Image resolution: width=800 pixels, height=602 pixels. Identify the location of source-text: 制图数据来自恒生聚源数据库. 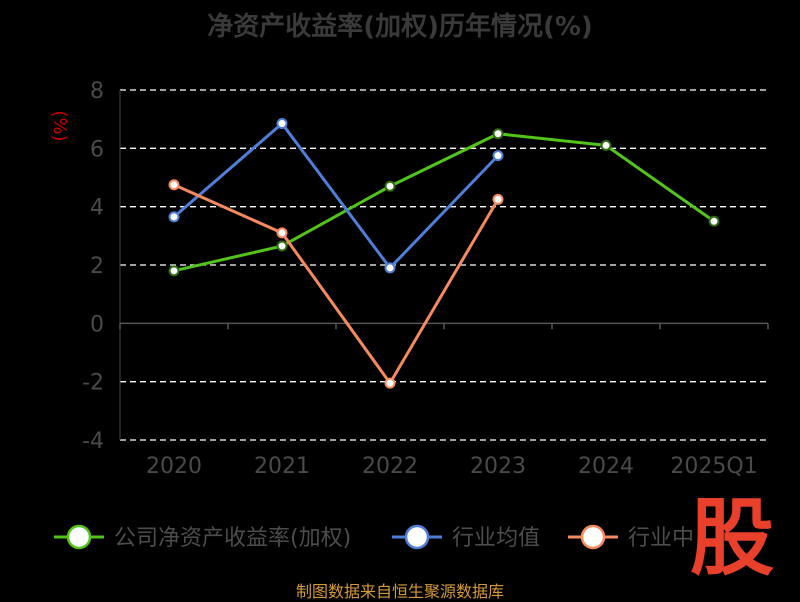
(399, 591).